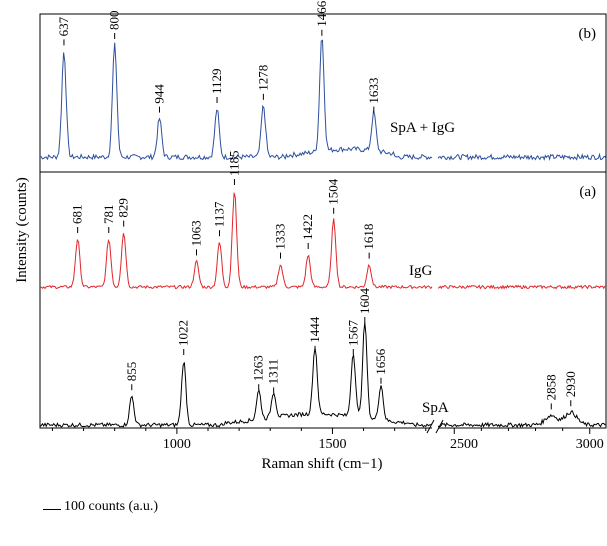  Describe the element at coordinates (258, 368) in the screenshot. I see `peak-label: 1263` at that location.